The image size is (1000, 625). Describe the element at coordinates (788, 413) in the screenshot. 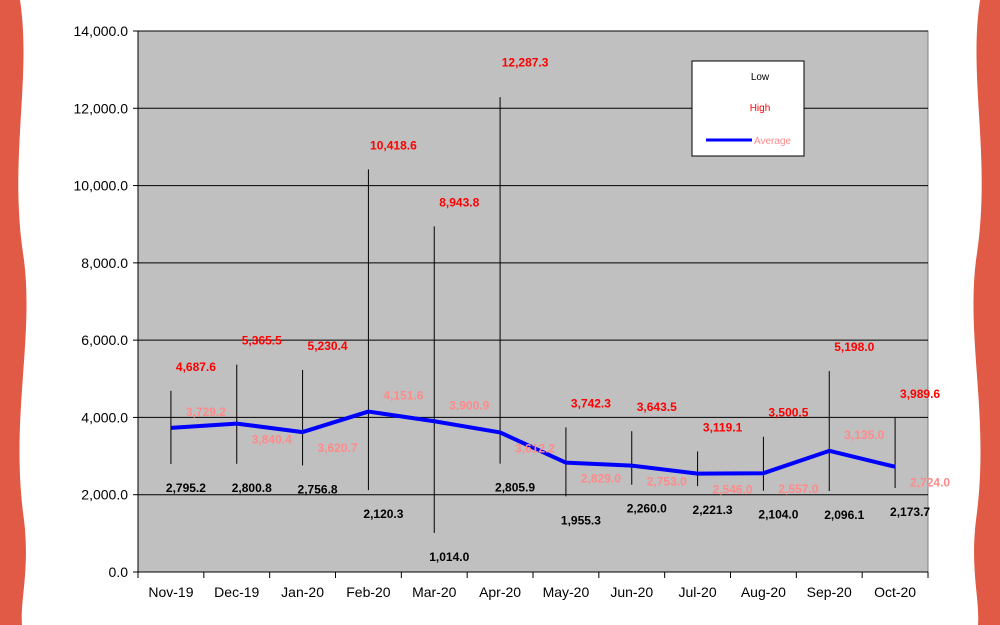

I see `high-label: 3,500.5` at that location.